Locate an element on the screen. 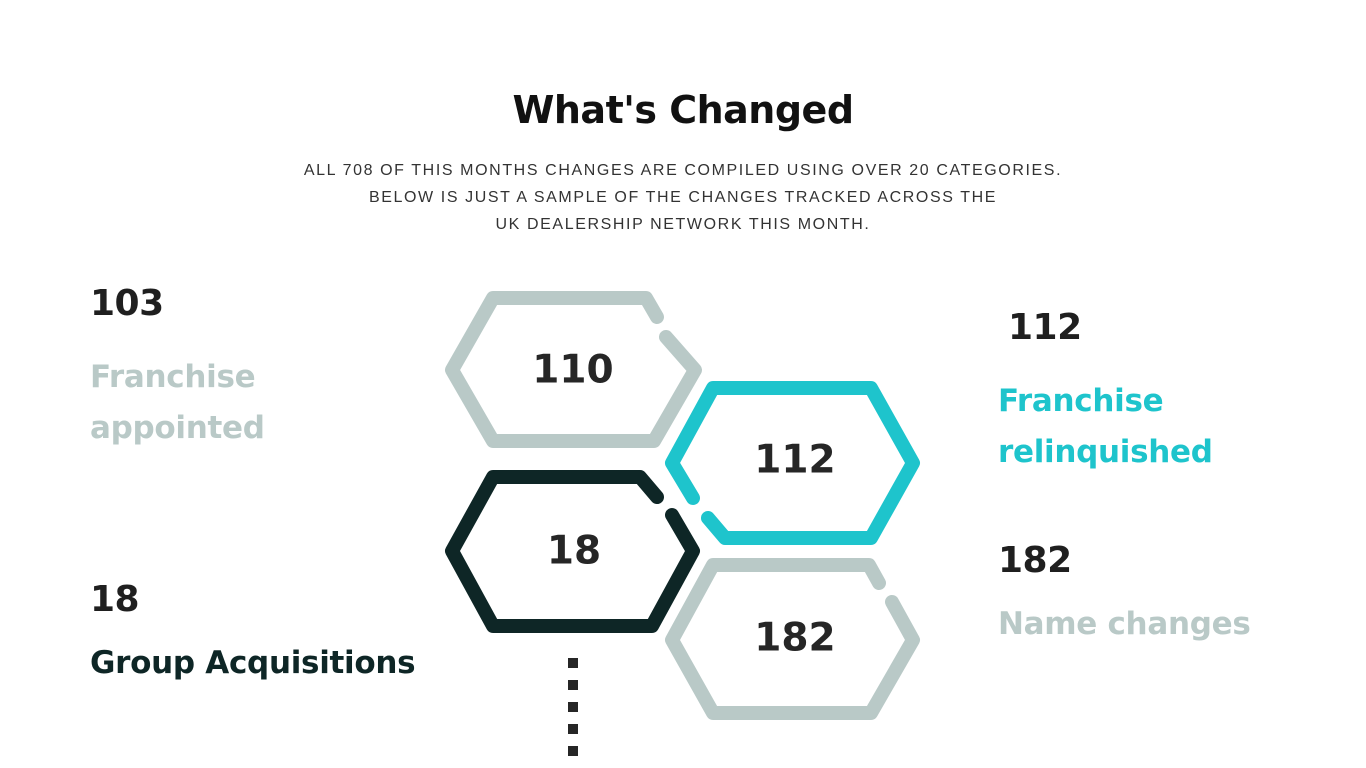  stat-label-line: Name changes is located at coordinates (1124, 624).